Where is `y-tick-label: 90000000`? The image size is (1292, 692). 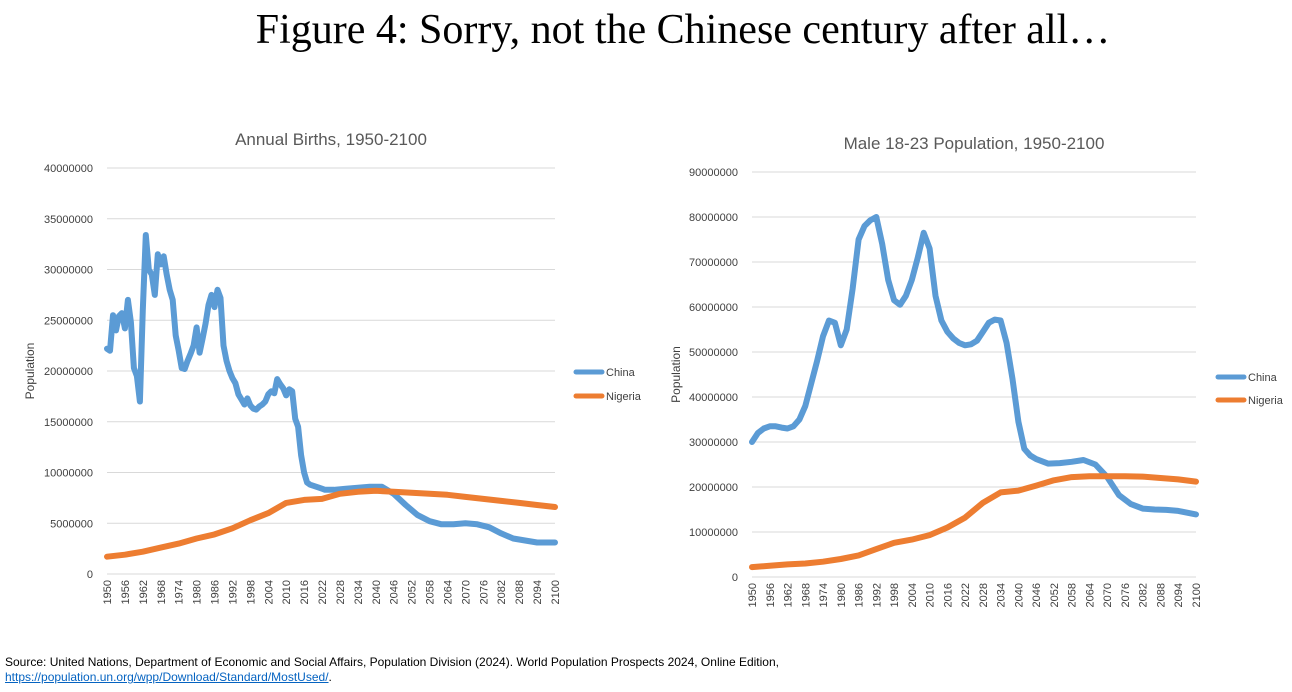
y-tick-label: 90000000 is located at coordinates (713, 173).